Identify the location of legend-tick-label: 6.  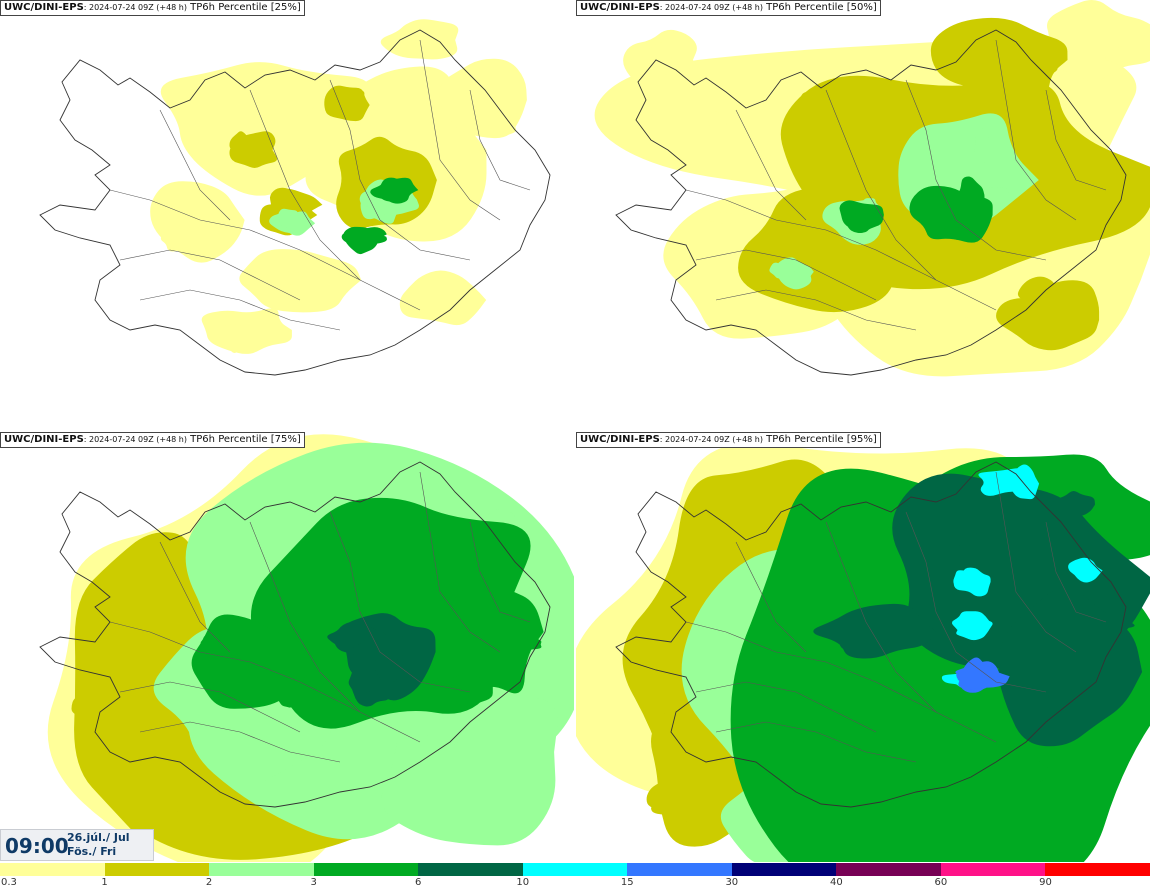
(418, 882).